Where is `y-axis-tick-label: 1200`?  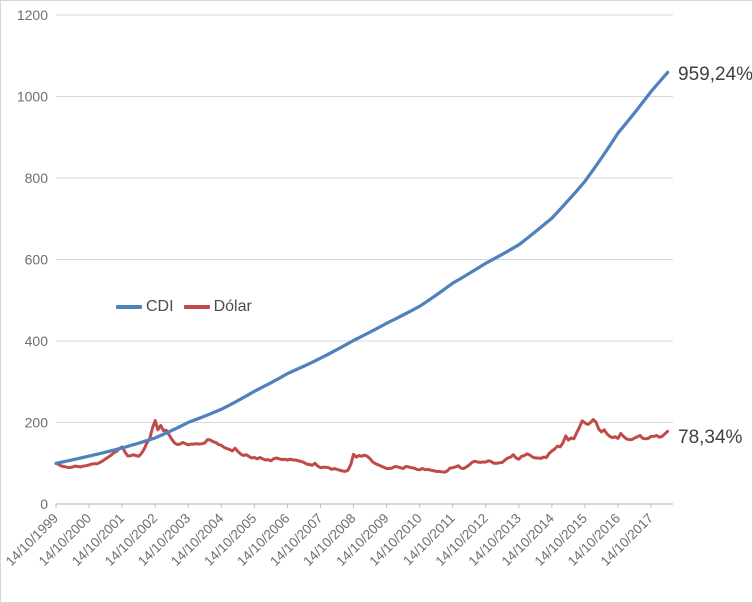 y-axis-tick-label: 1200 is located at coordinates (32, 15).